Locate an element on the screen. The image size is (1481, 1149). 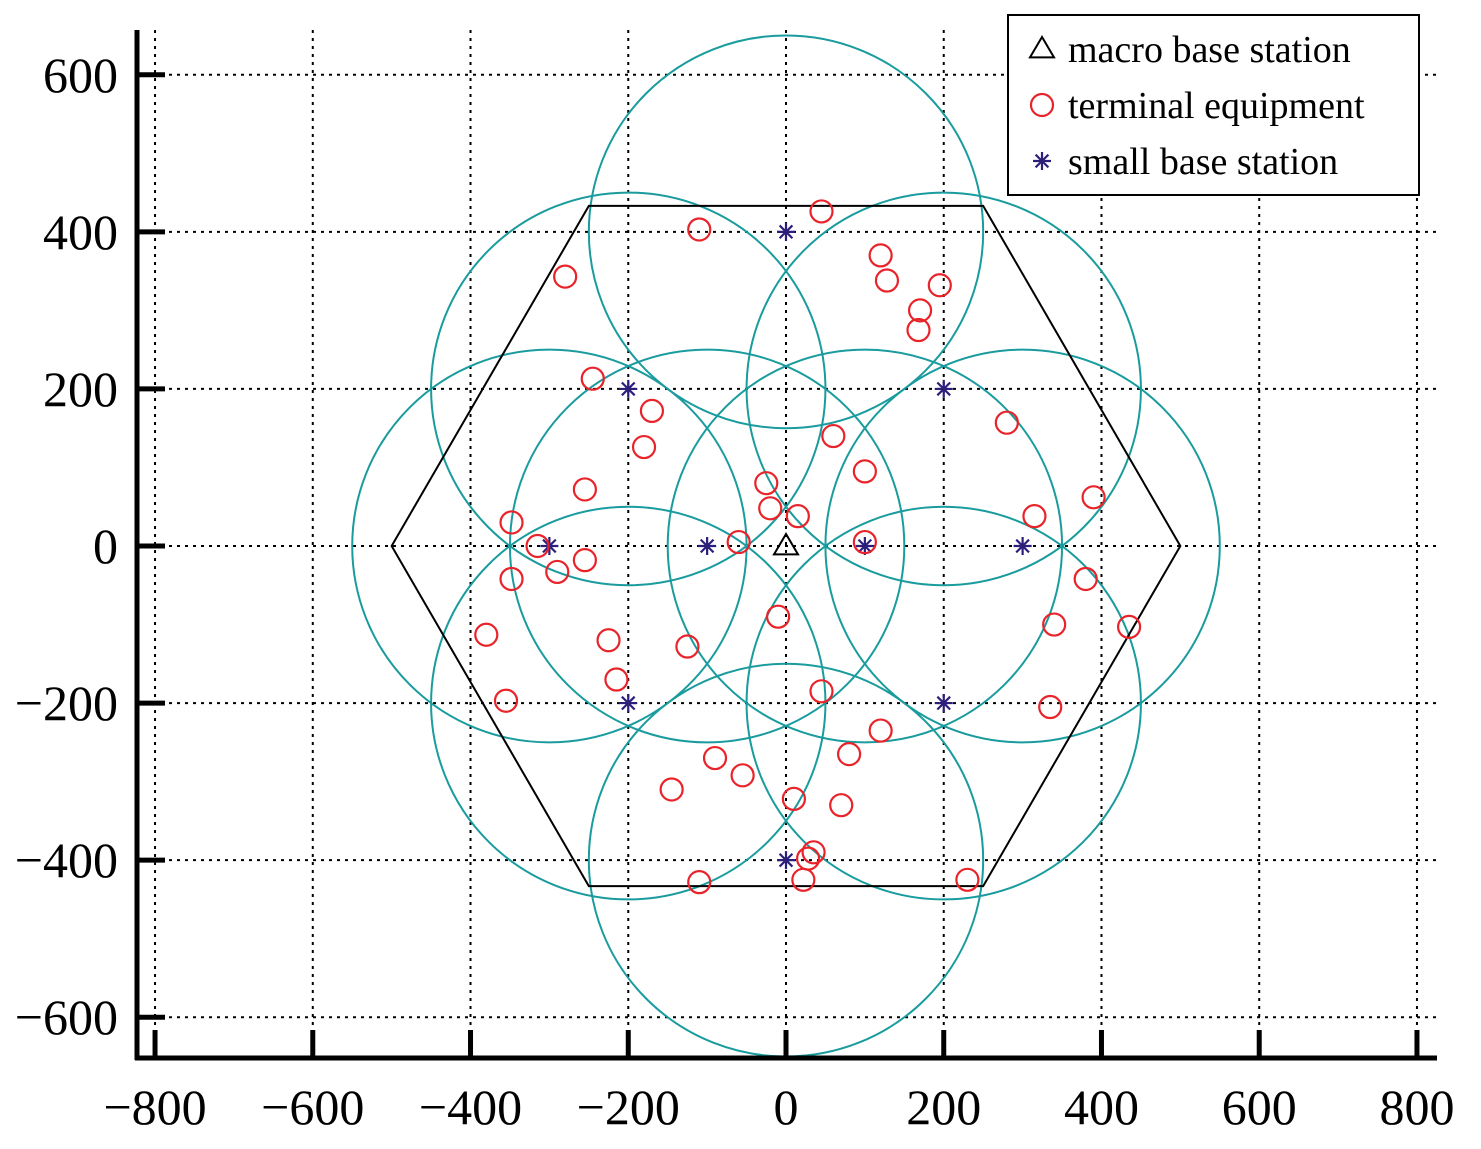
legend-box is located at coordinates (1213, 105).